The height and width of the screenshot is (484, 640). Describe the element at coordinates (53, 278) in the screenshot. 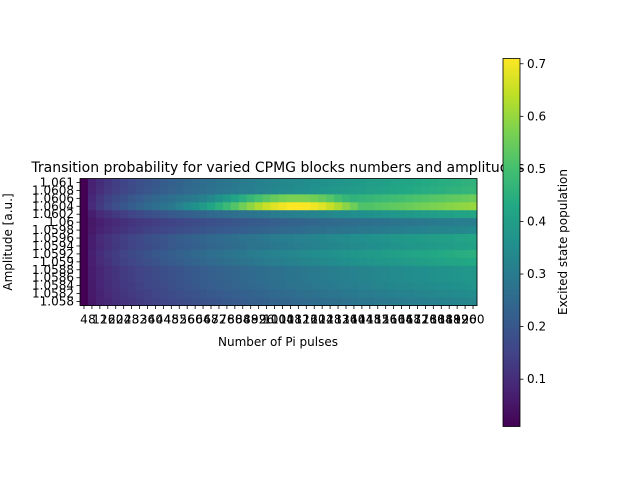

I see `y-tick-label: 1.0586` at that location.